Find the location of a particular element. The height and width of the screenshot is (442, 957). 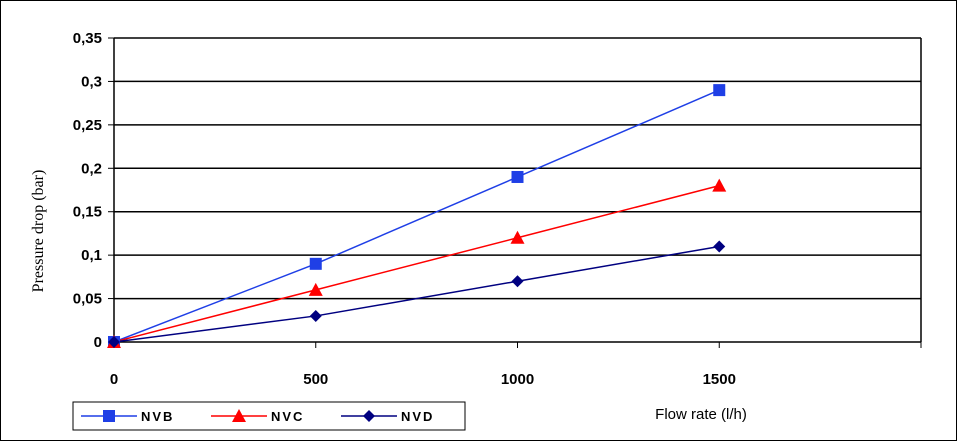

legend-marker-nvd is located at coordinates (369, 416).